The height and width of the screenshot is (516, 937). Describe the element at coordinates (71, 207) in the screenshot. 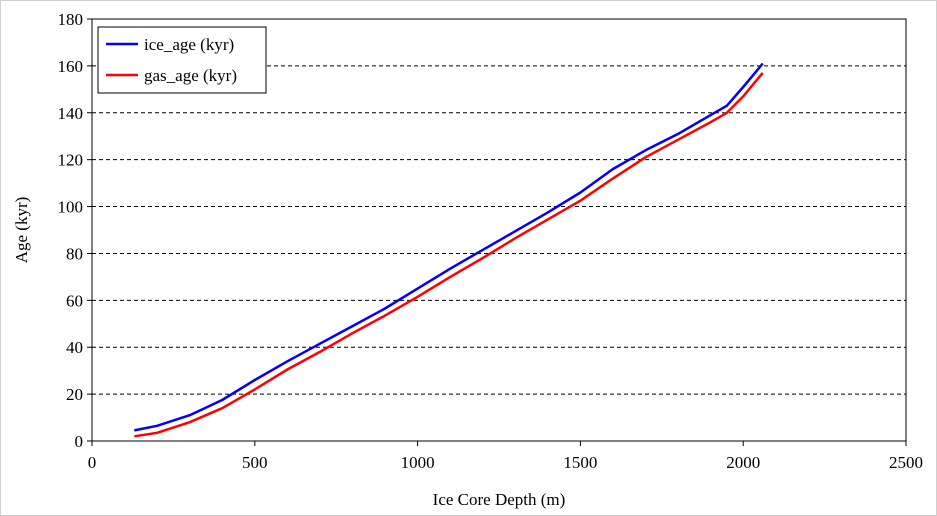

I see `y-tick-label: 100` at that location.